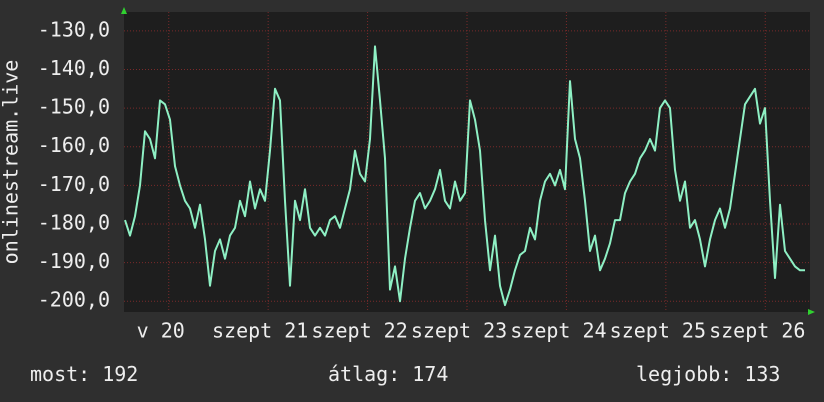 The height and width of the screenshot is (402, 824). I want to click on y-tick-label: -150,0, so click(74, 107).